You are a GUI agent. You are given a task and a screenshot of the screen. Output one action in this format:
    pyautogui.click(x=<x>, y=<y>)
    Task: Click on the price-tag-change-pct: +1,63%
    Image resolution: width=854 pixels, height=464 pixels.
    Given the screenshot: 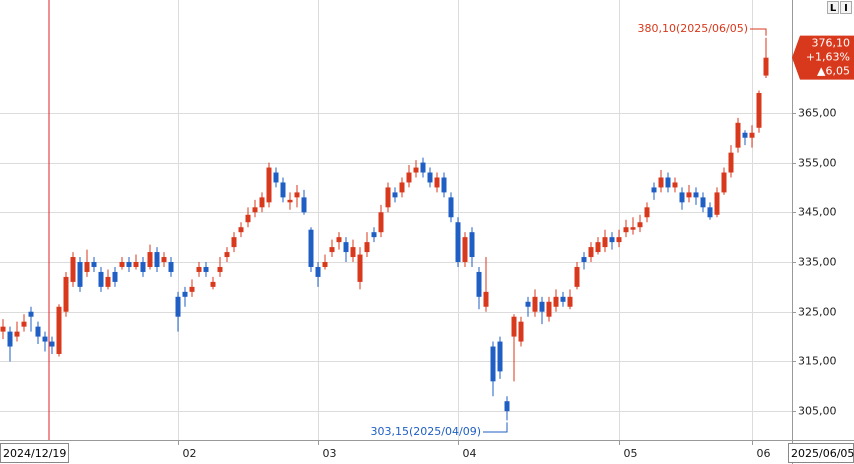 What is the action you would take?
    pyautogui.click(x=828, y=57)
    